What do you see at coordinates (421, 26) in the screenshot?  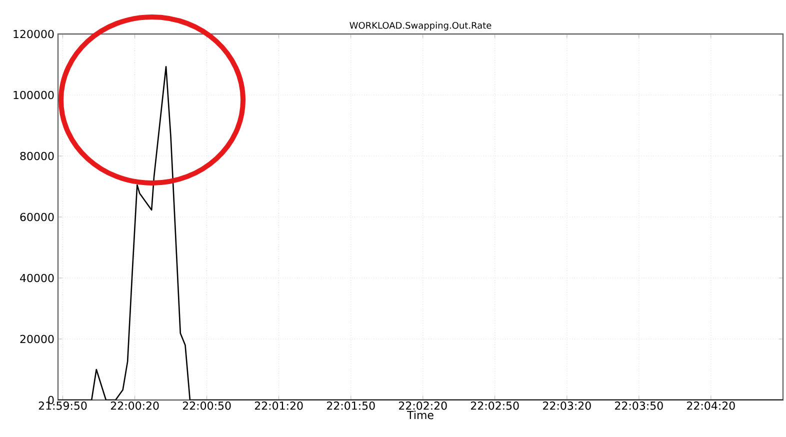 I see `chart-title: WORKLOAD.Swapping.Out.Rate` at bounding box center [421, 26].